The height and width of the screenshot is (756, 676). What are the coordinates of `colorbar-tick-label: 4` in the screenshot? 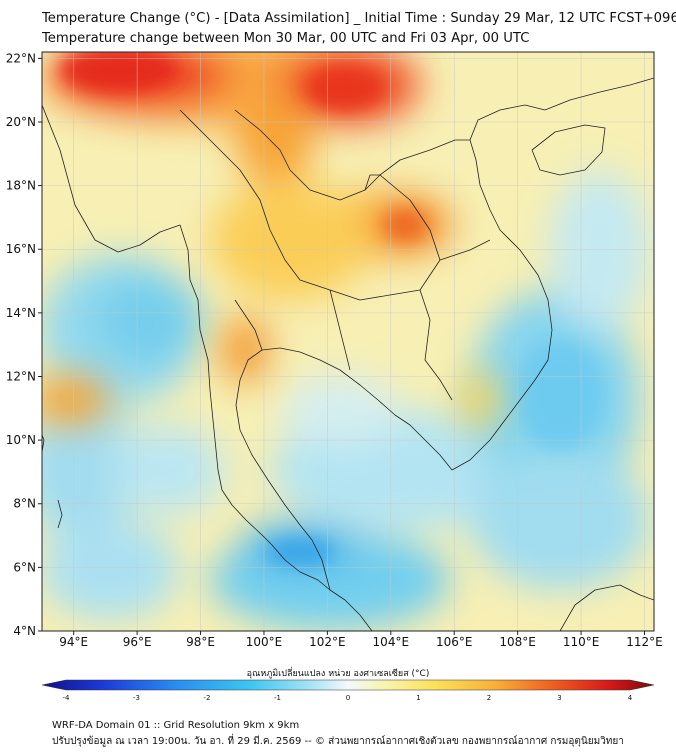 It's located at (630, 698).